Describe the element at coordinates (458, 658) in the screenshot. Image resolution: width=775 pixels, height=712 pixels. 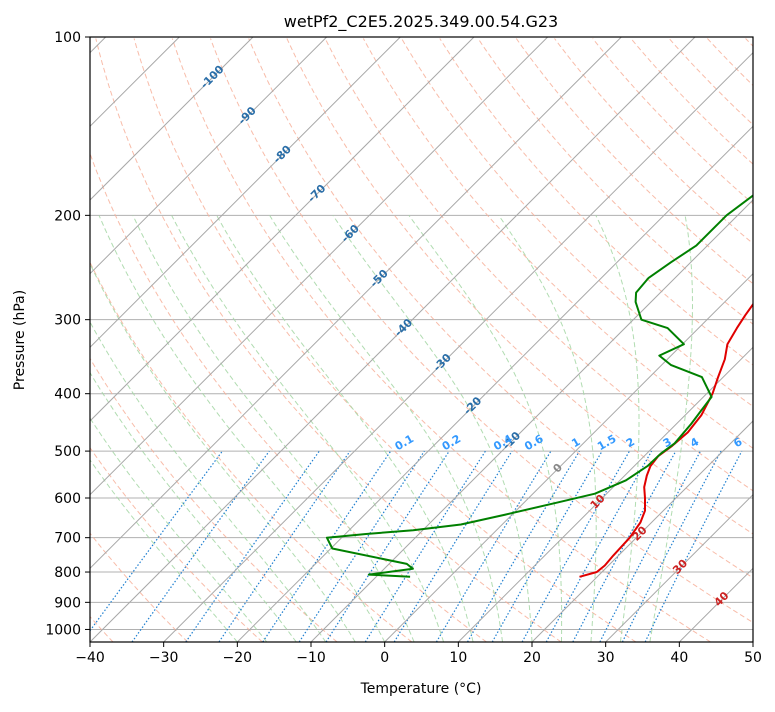
I see `x-tick-label: 10` at that location.